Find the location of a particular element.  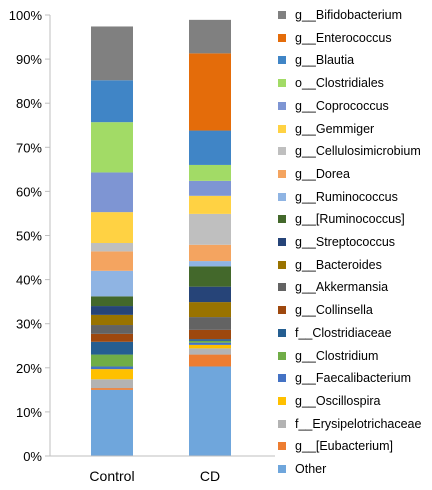

legend-label: g__Clostridium is located at coordinates (337, 355).